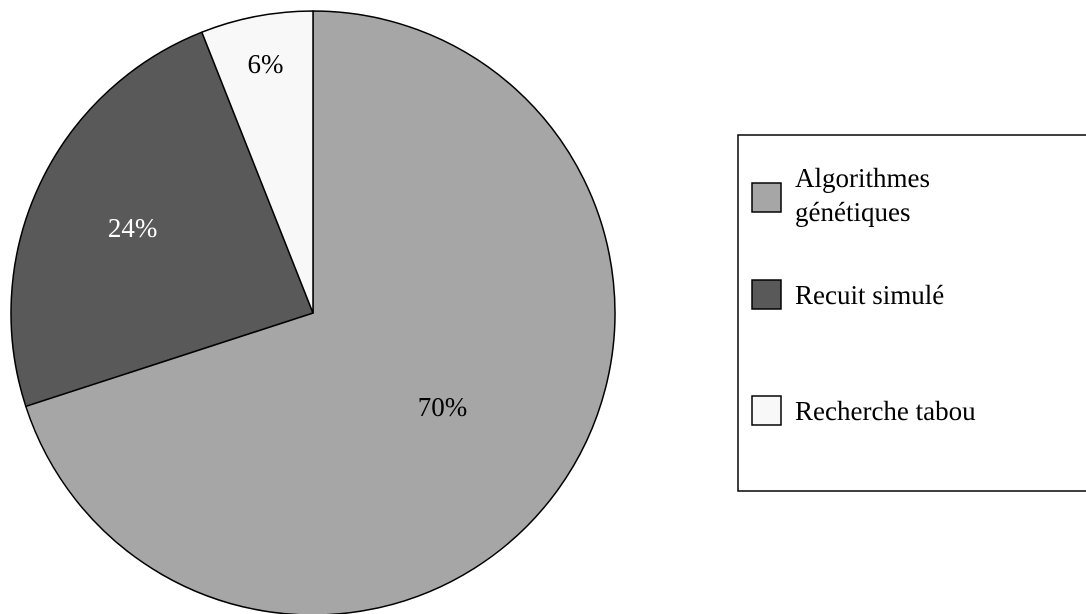  What do you see at coordinates (766, 197) in the screenshot?
I see `legend-swatch-algorithmes-genetiques` at bounding box center [766, 197].